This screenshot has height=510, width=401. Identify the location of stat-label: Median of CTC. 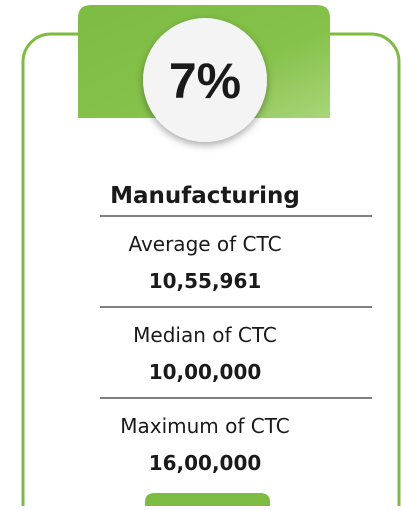
(205, 335).